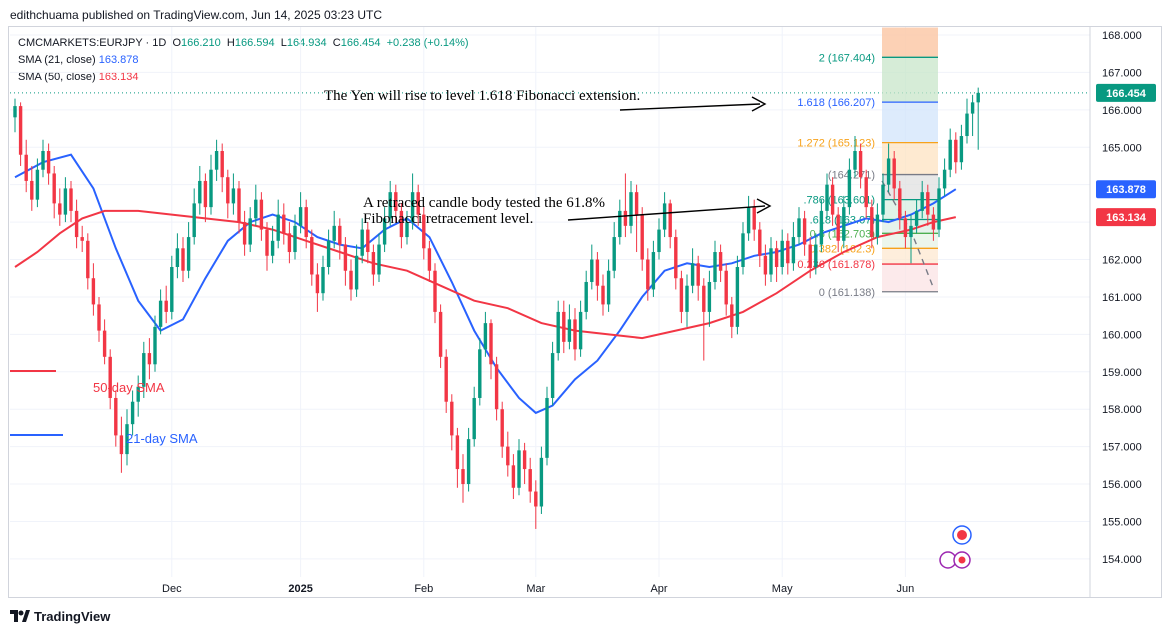 Image resolution: width=1171 pixels, height=636 pixels. I want to click on y-tick-label: 162.000, so click(1122, 261).